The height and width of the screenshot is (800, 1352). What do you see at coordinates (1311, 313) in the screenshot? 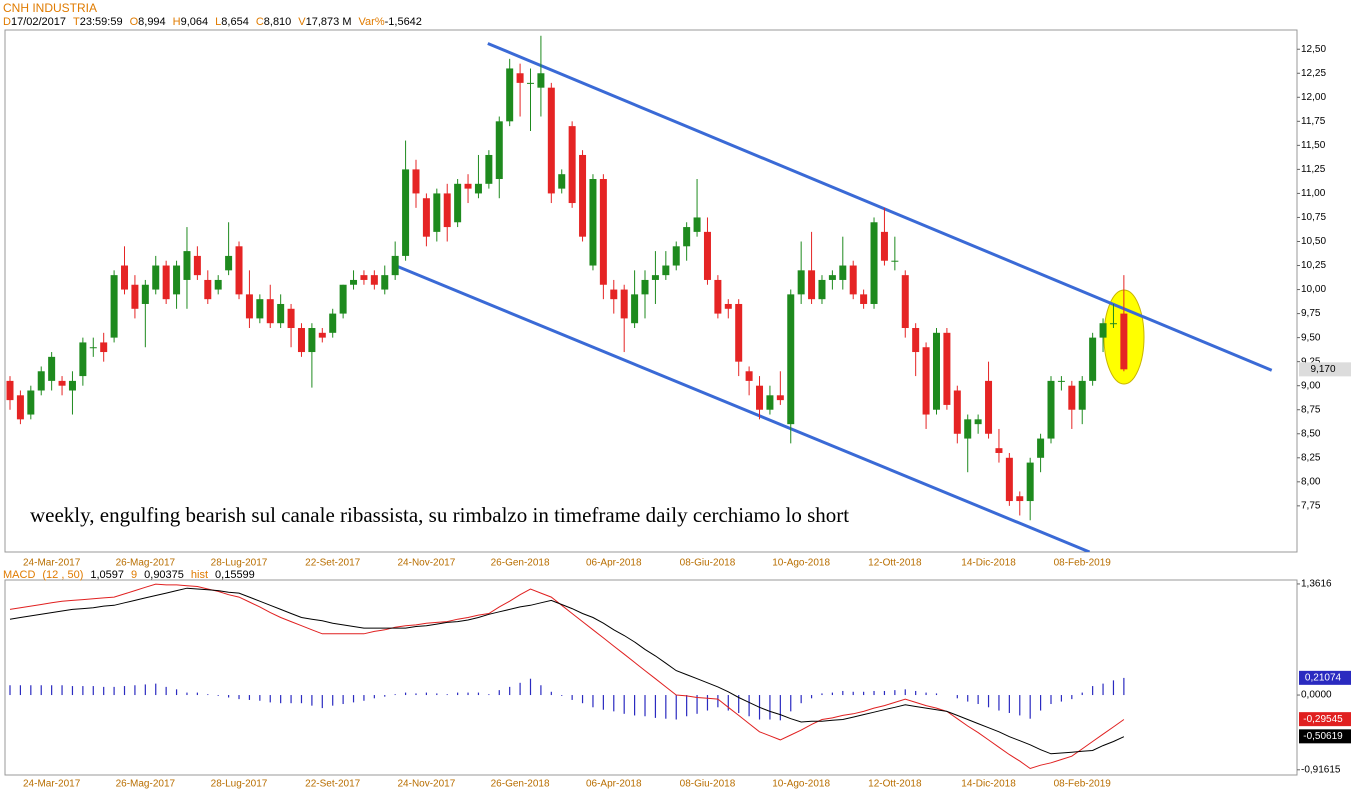
I see `y-tick-label: 9,75` at bounding box center [1311, 313].